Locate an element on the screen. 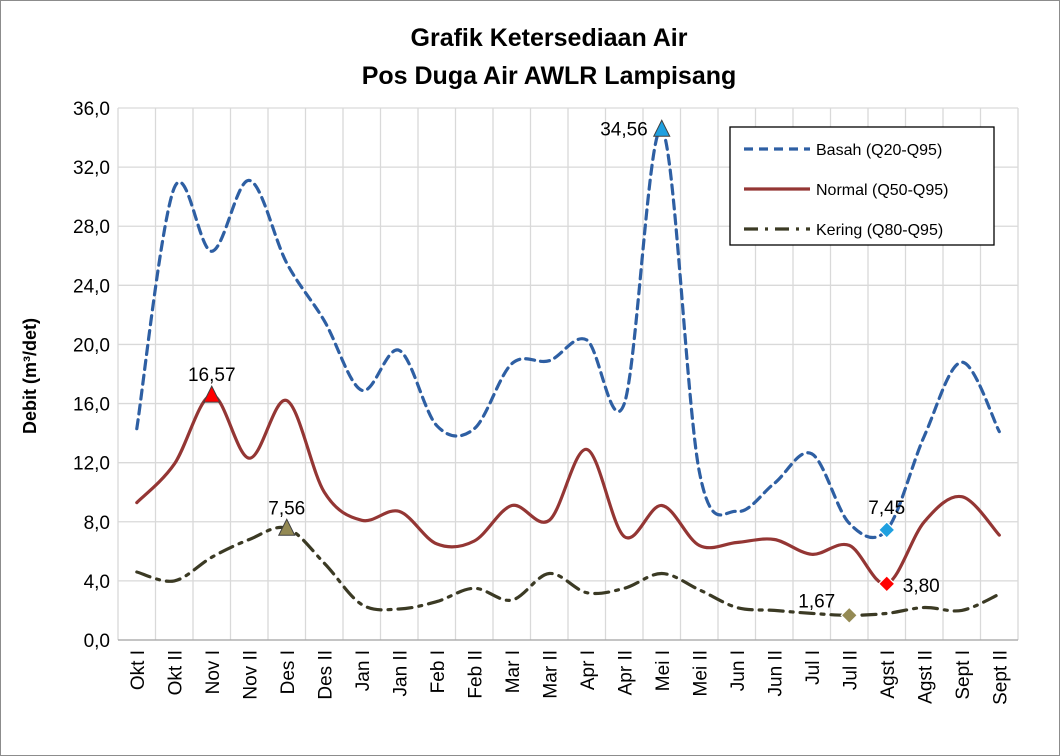  legend-label: Basah (Q20-Q95) is located at coordinates (879, 150).